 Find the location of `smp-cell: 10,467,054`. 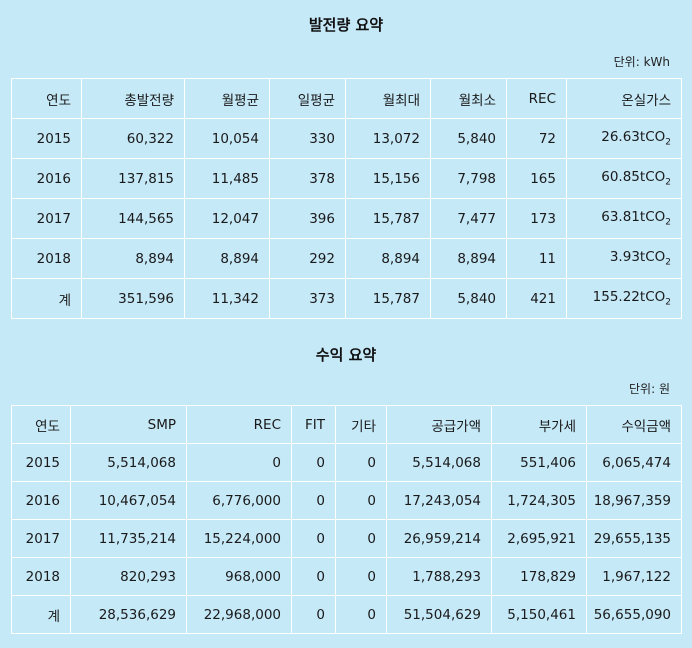

smp-cell: 10,467,054 is located at coordinates (128, 500).